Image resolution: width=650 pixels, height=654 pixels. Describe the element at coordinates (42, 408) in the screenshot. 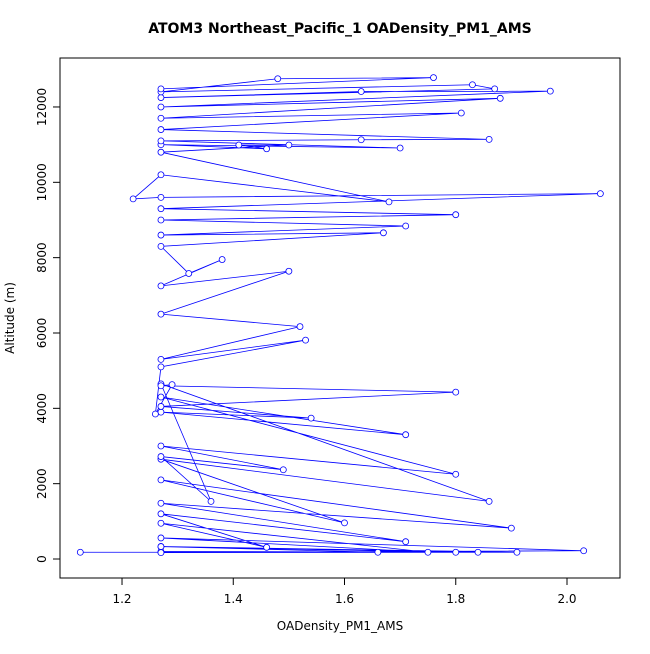

I see `y-tick-label: 4000` at that location.